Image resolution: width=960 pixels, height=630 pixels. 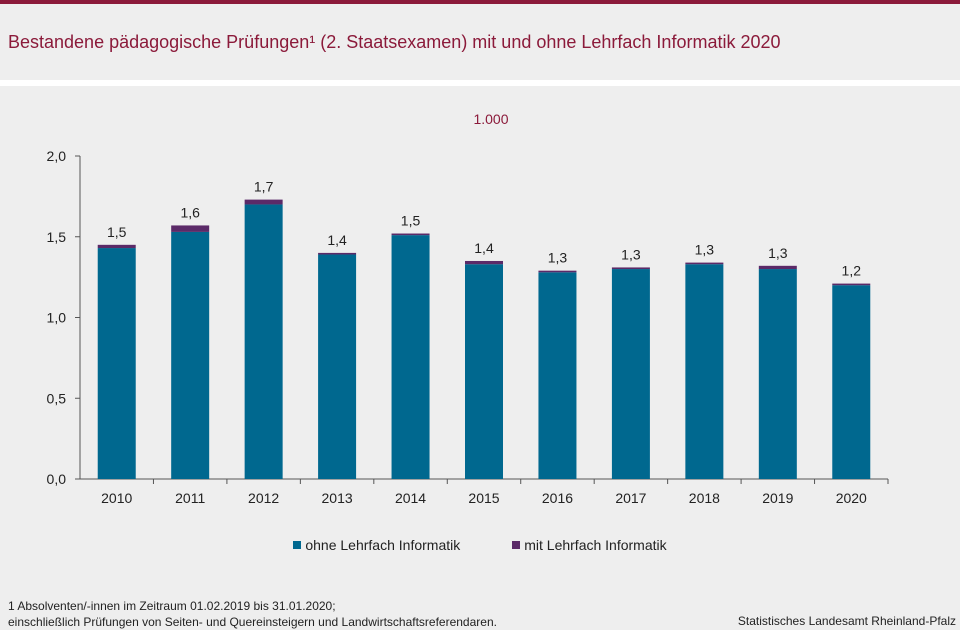 What do you see at coordinates (116, 498) in the screenshot?
I see `x-tick-label: 2010` at bounding box center [116, 498].